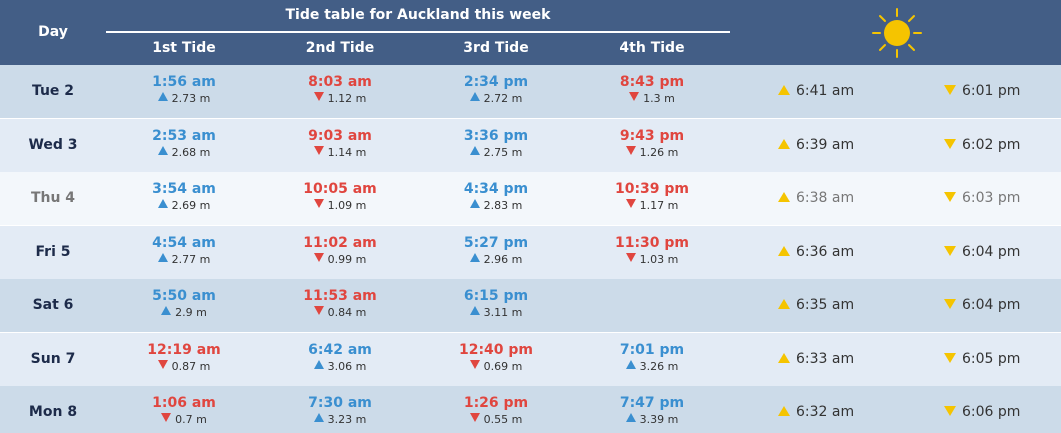 The height and width of the screenshot is (433, 1061). Describe the element at coordinates (659, 152) in the screenshot. I see `tide-height-value: 1.26 m` at that location.